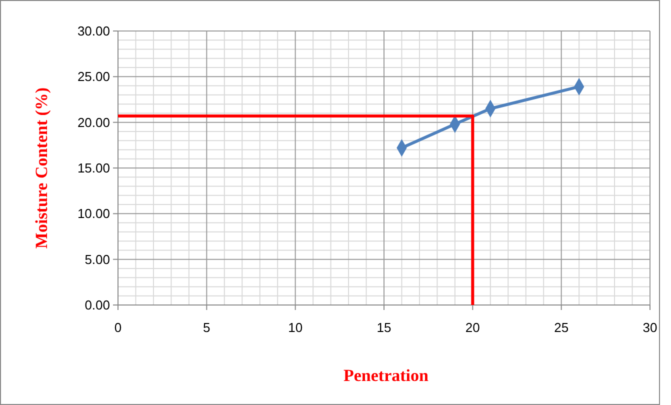  I want to click on y-tick-label: 0.00, so click(97, 305).